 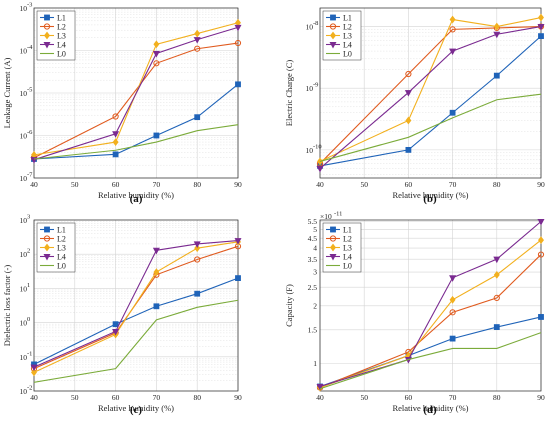 What do you see at coordinates (289, 305) in the screenshot?
I see `y-axis-label: Capacity (F)` at bounding box center [289, 305].